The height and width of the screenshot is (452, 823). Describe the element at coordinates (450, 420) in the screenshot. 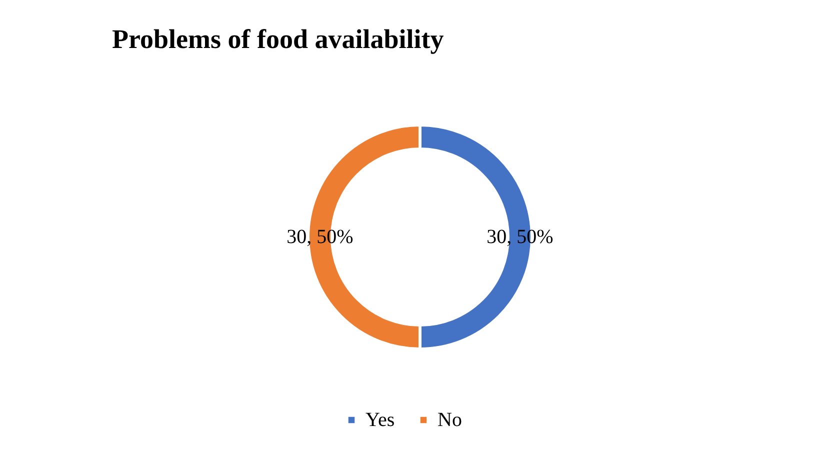

I see `legend-label: No` at that location.